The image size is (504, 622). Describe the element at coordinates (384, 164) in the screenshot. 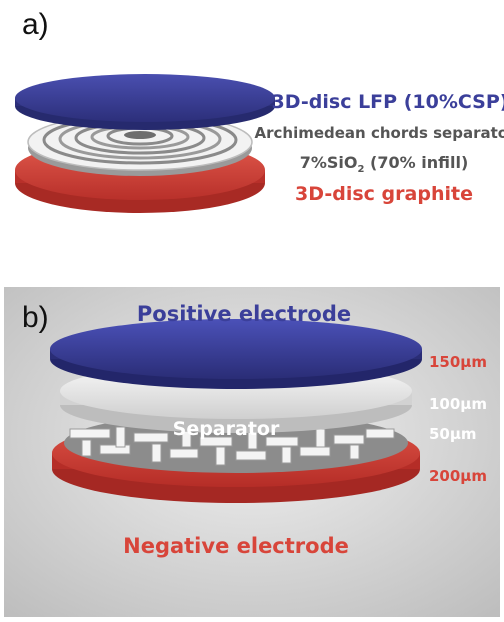

I see `material-label: 7%SiO2 (70% infill)` at that location.